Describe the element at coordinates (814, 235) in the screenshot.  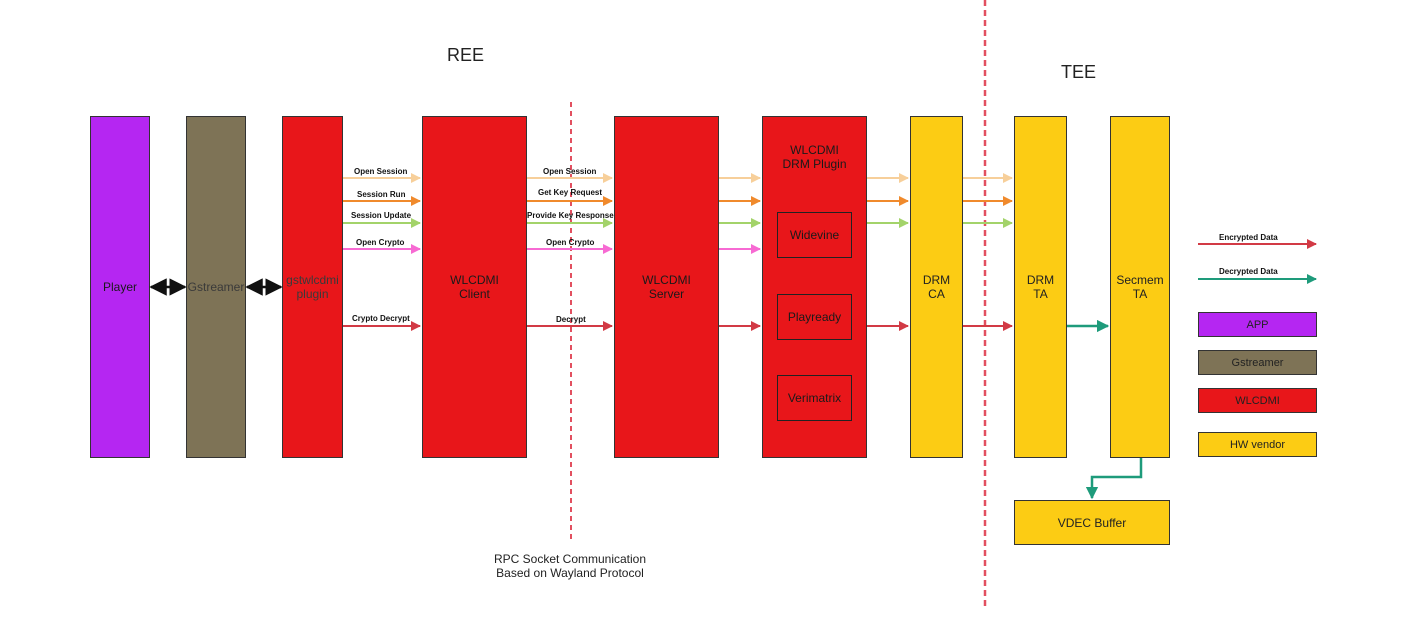
I see `widevine-box: Widevine` at that location.